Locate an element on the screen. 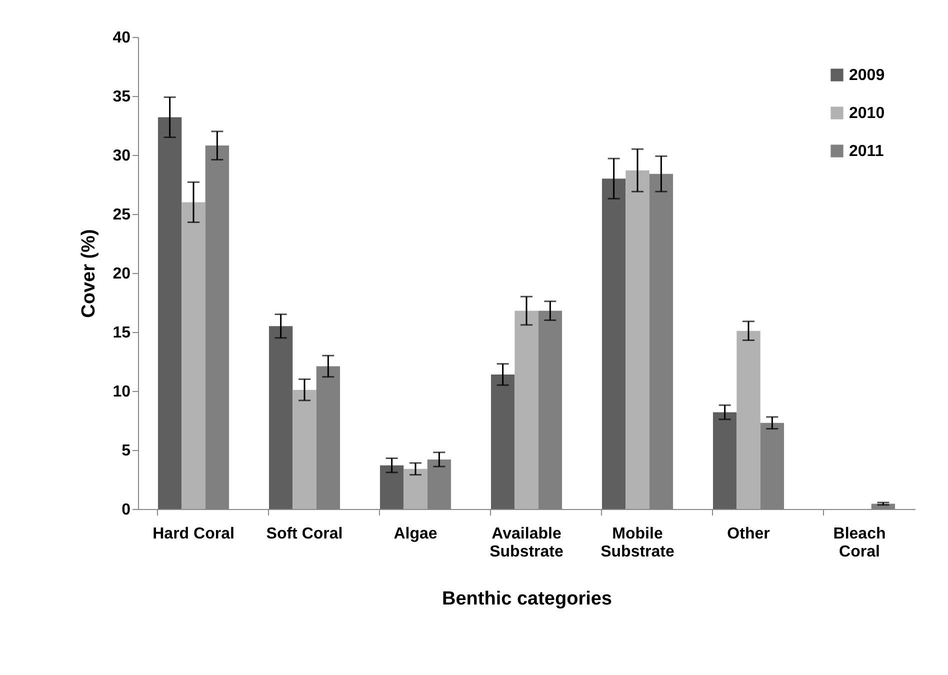 This screenshot has width=948, height=675. x-tick-label: Algae is located at coordinates (416, 534).